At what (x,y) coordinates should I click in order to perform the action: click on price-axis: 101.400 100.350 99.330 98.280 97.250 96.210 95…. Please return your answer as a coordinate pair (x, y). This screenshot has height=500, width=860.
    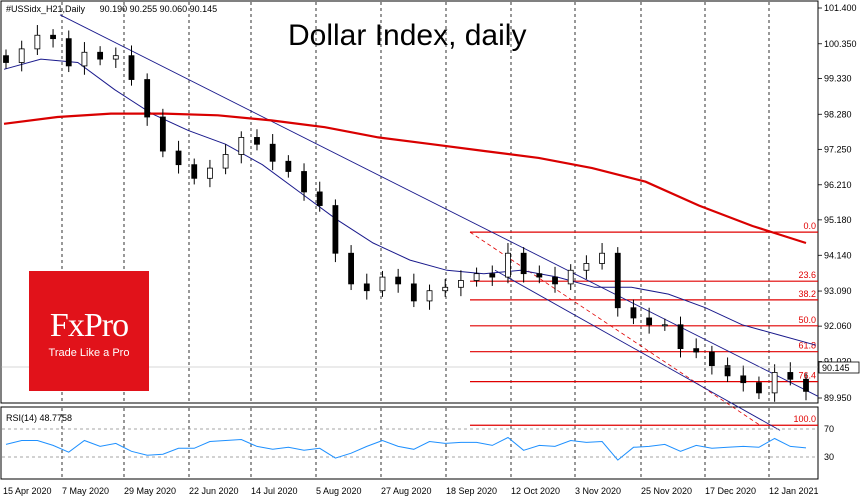
    Looking at the image, I should click on (837, 203).